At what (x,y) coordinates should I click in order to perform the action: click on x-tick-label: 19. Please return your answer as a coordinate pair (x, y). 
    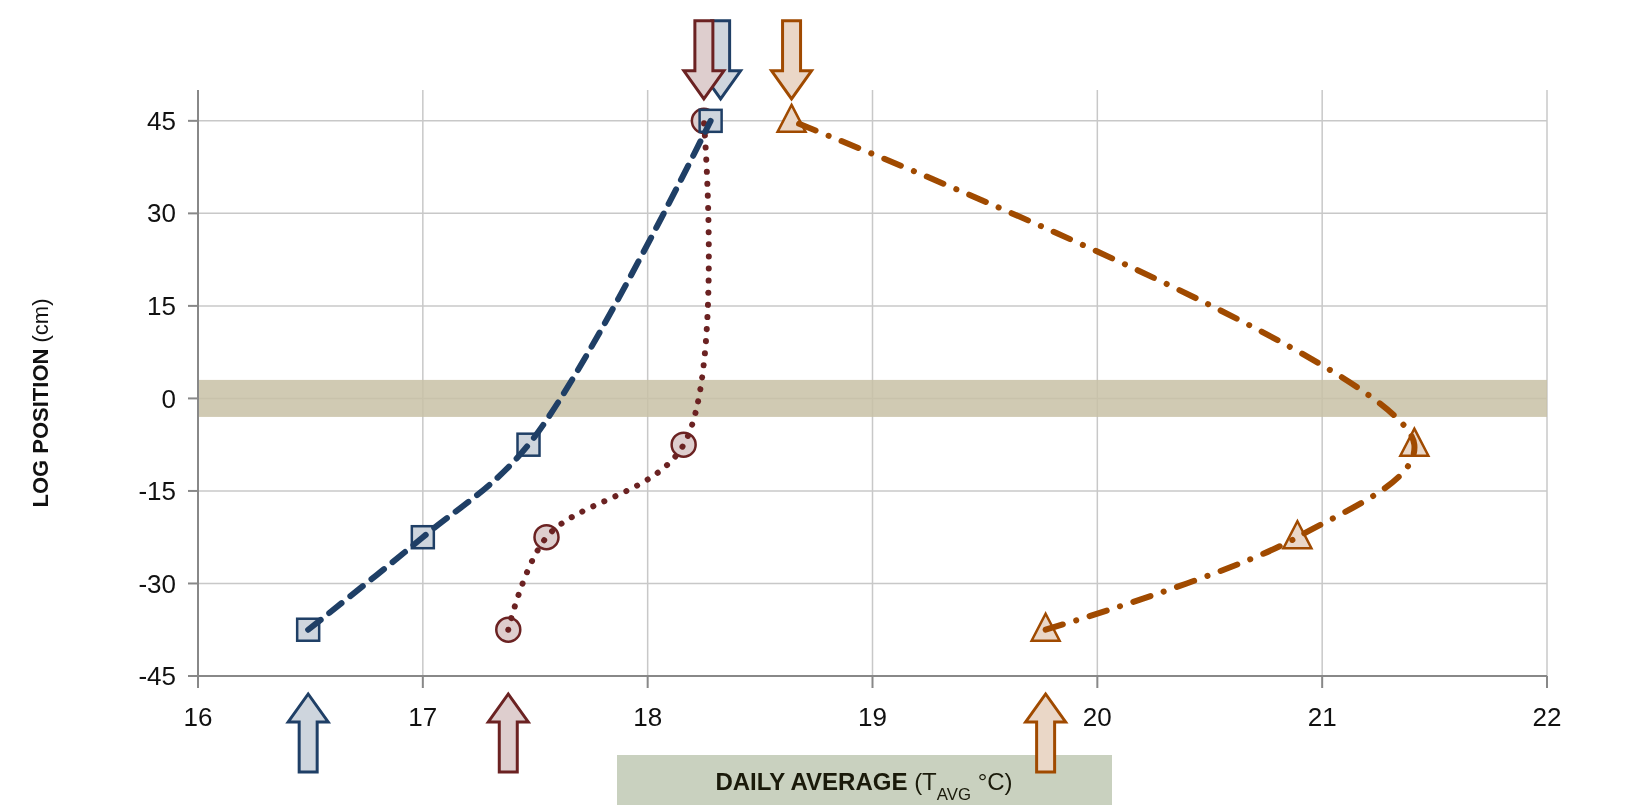
    Looking at the image, I should click on (872, 717).